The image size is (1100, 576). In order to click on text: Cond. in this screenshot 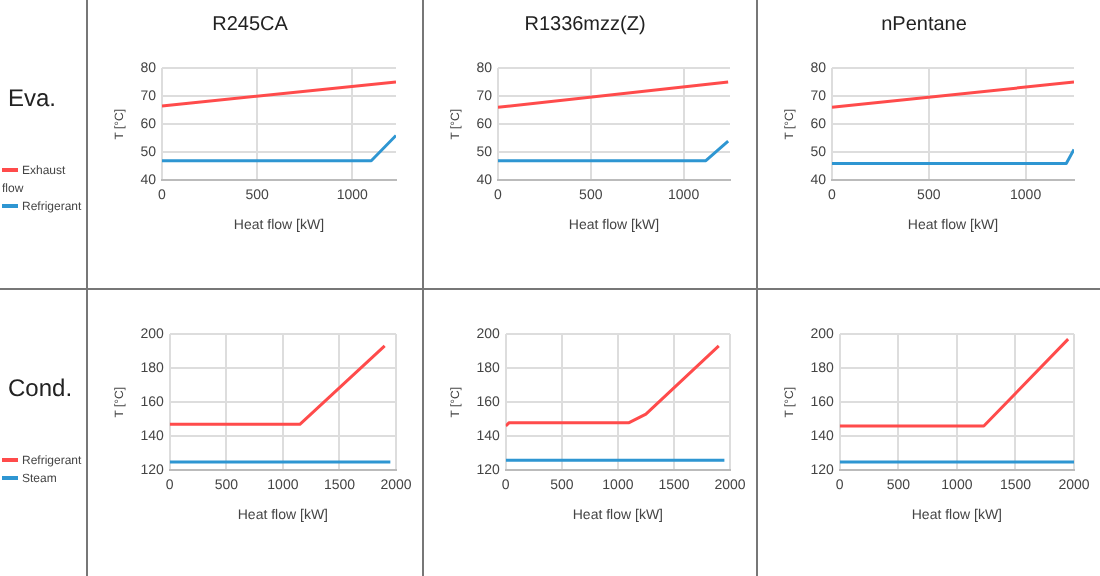, I will do `click(40, 388)`.